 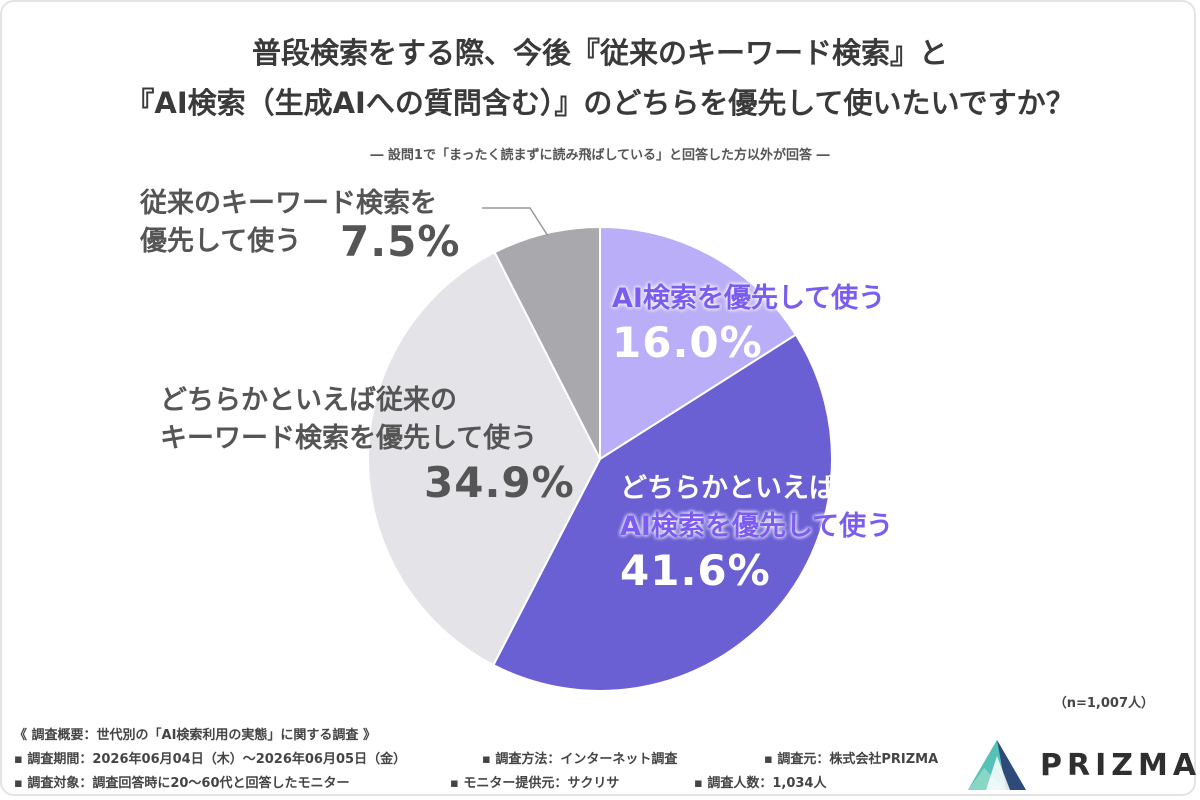 I want to click on slice-label-trad-text-2: 優先して使う, so click(x=221, y=241).